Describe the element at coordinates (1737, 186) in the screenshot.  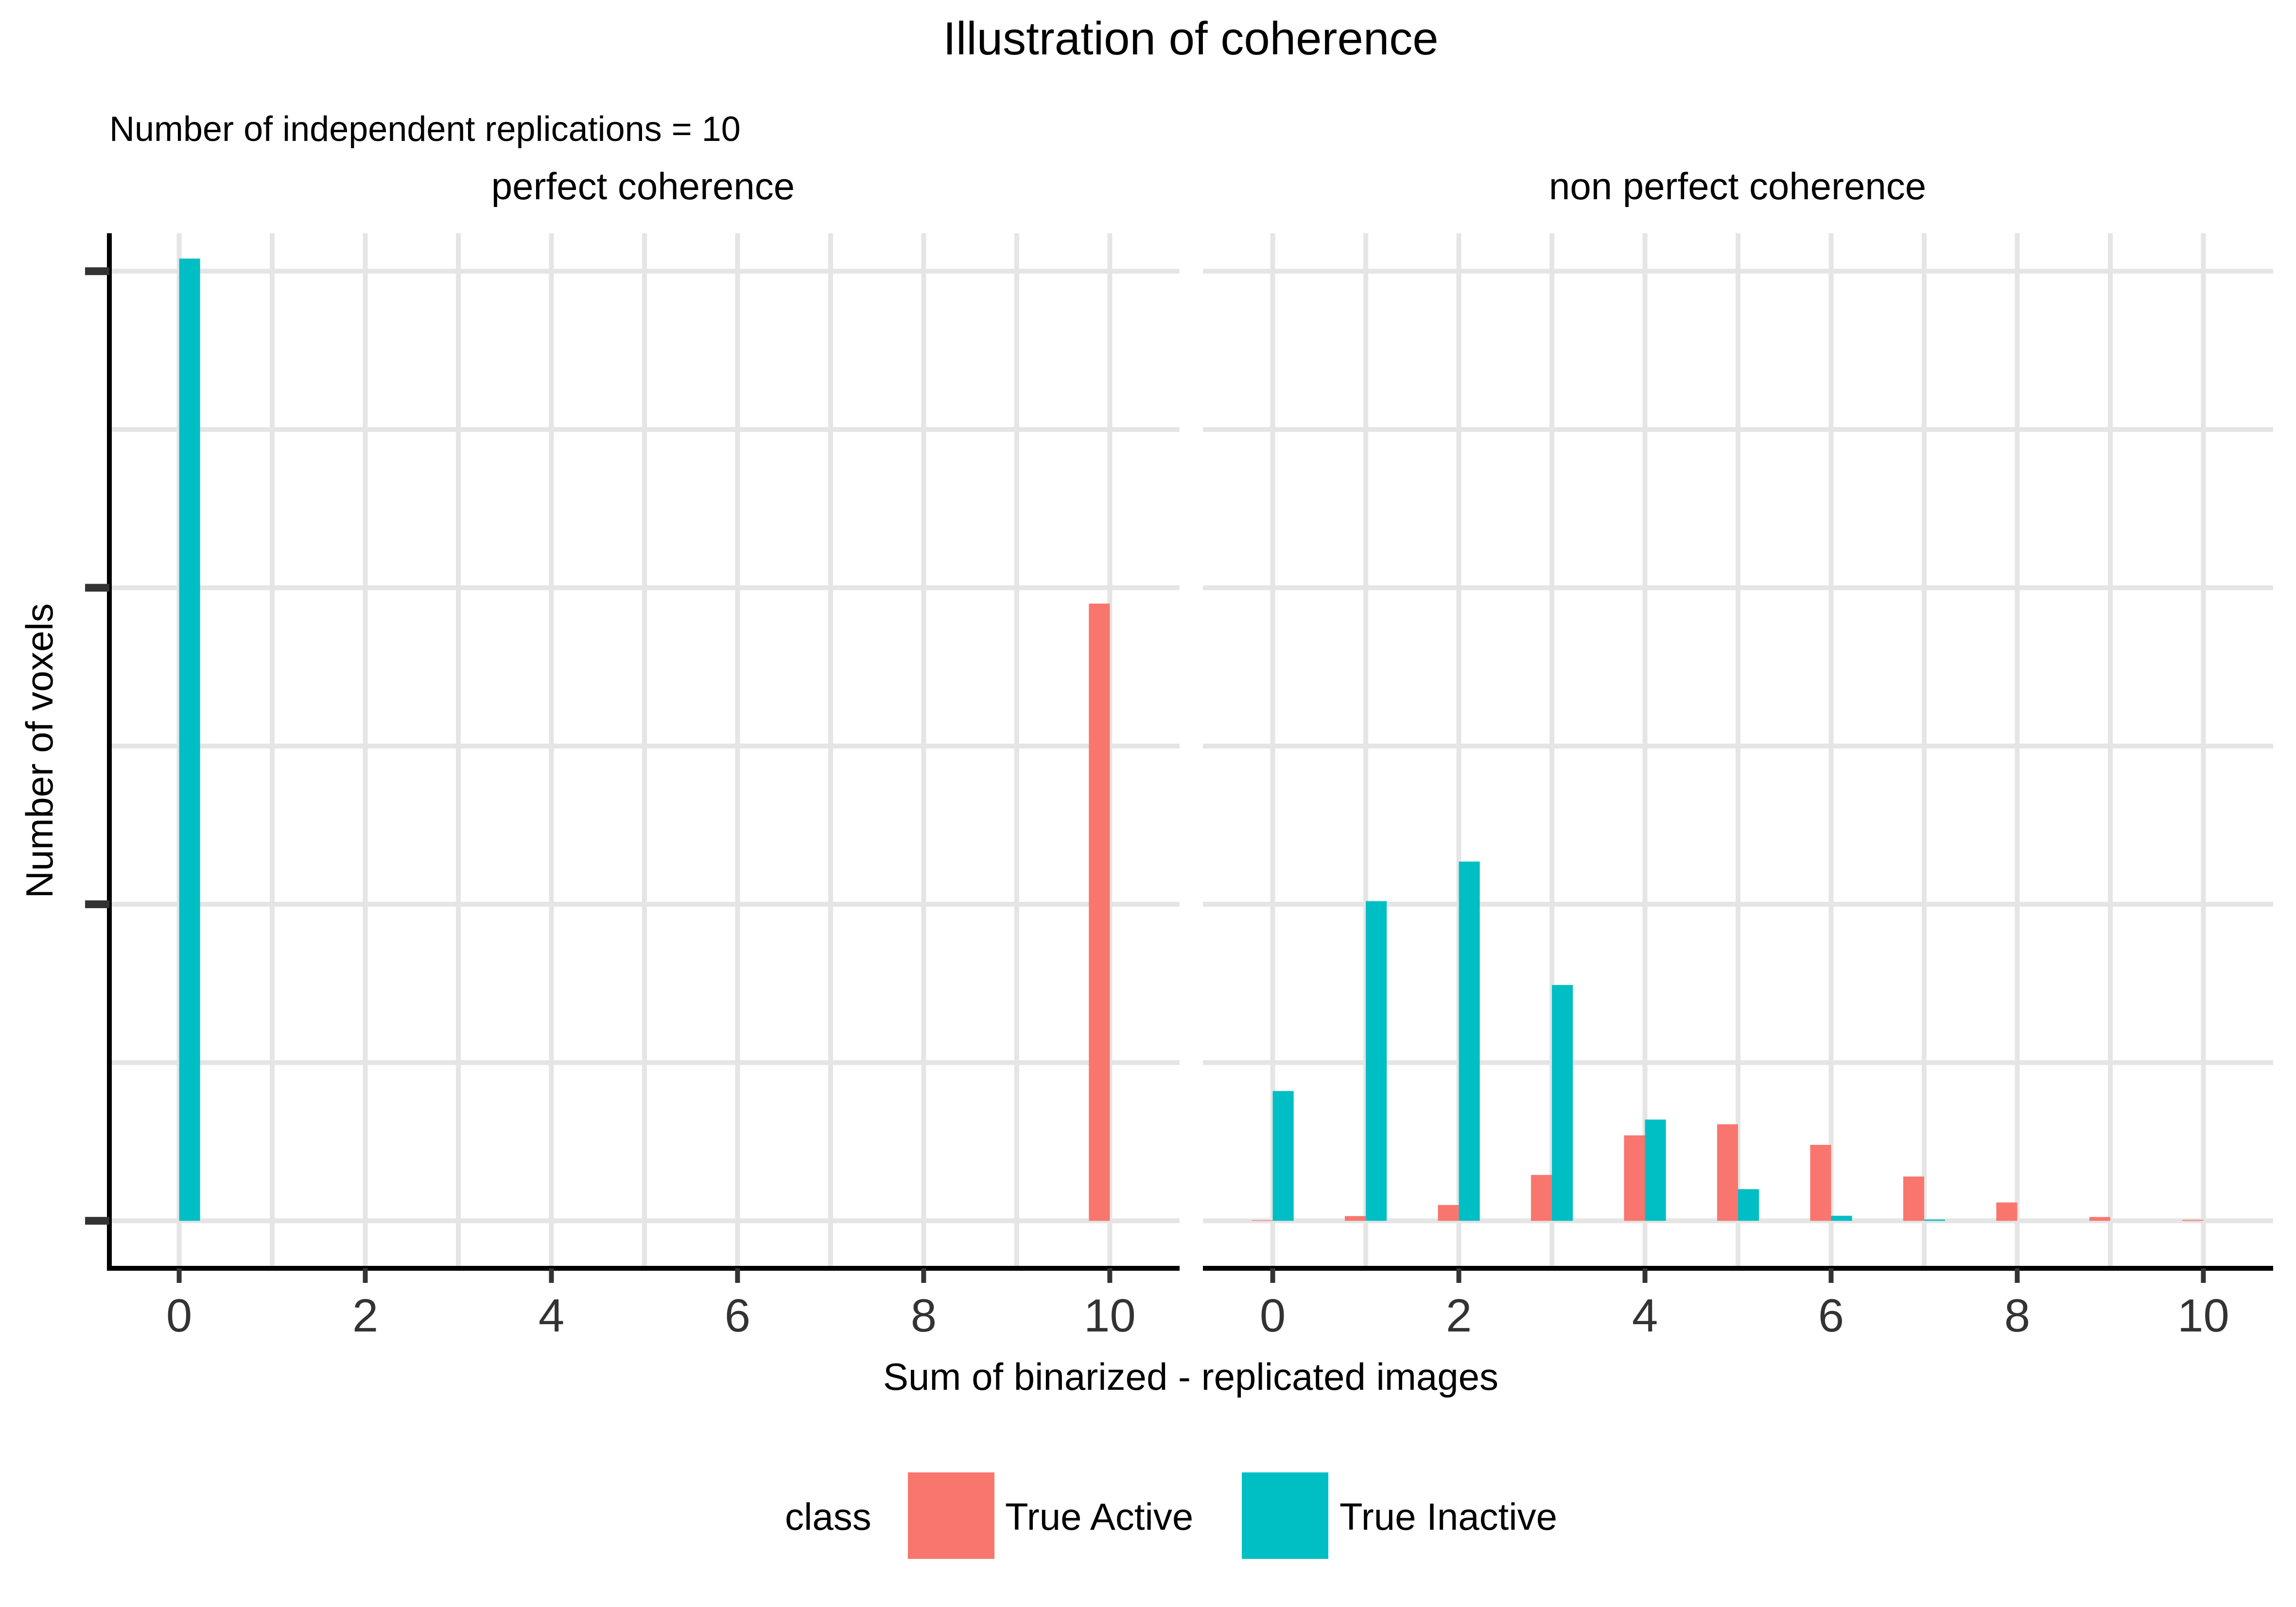
I see `panel-title-non-perfect-coherence: non perfect coherence` at that location.